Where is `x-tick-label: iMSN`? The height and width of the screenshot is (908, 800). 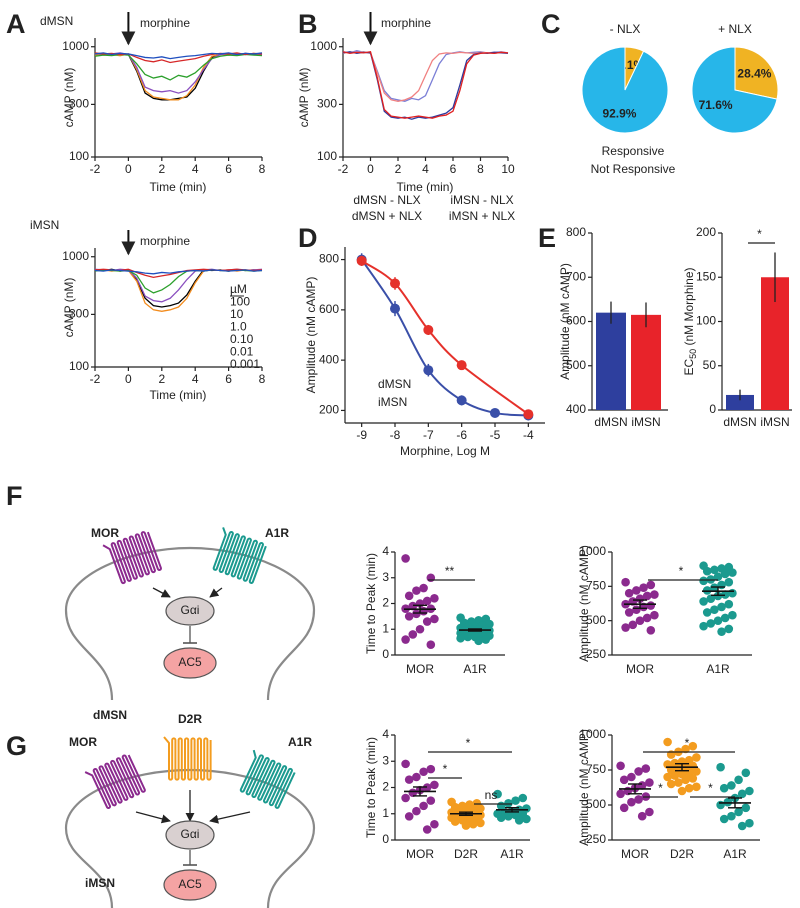
x-tick-label: iMSN is located at coordinates (645, 422).